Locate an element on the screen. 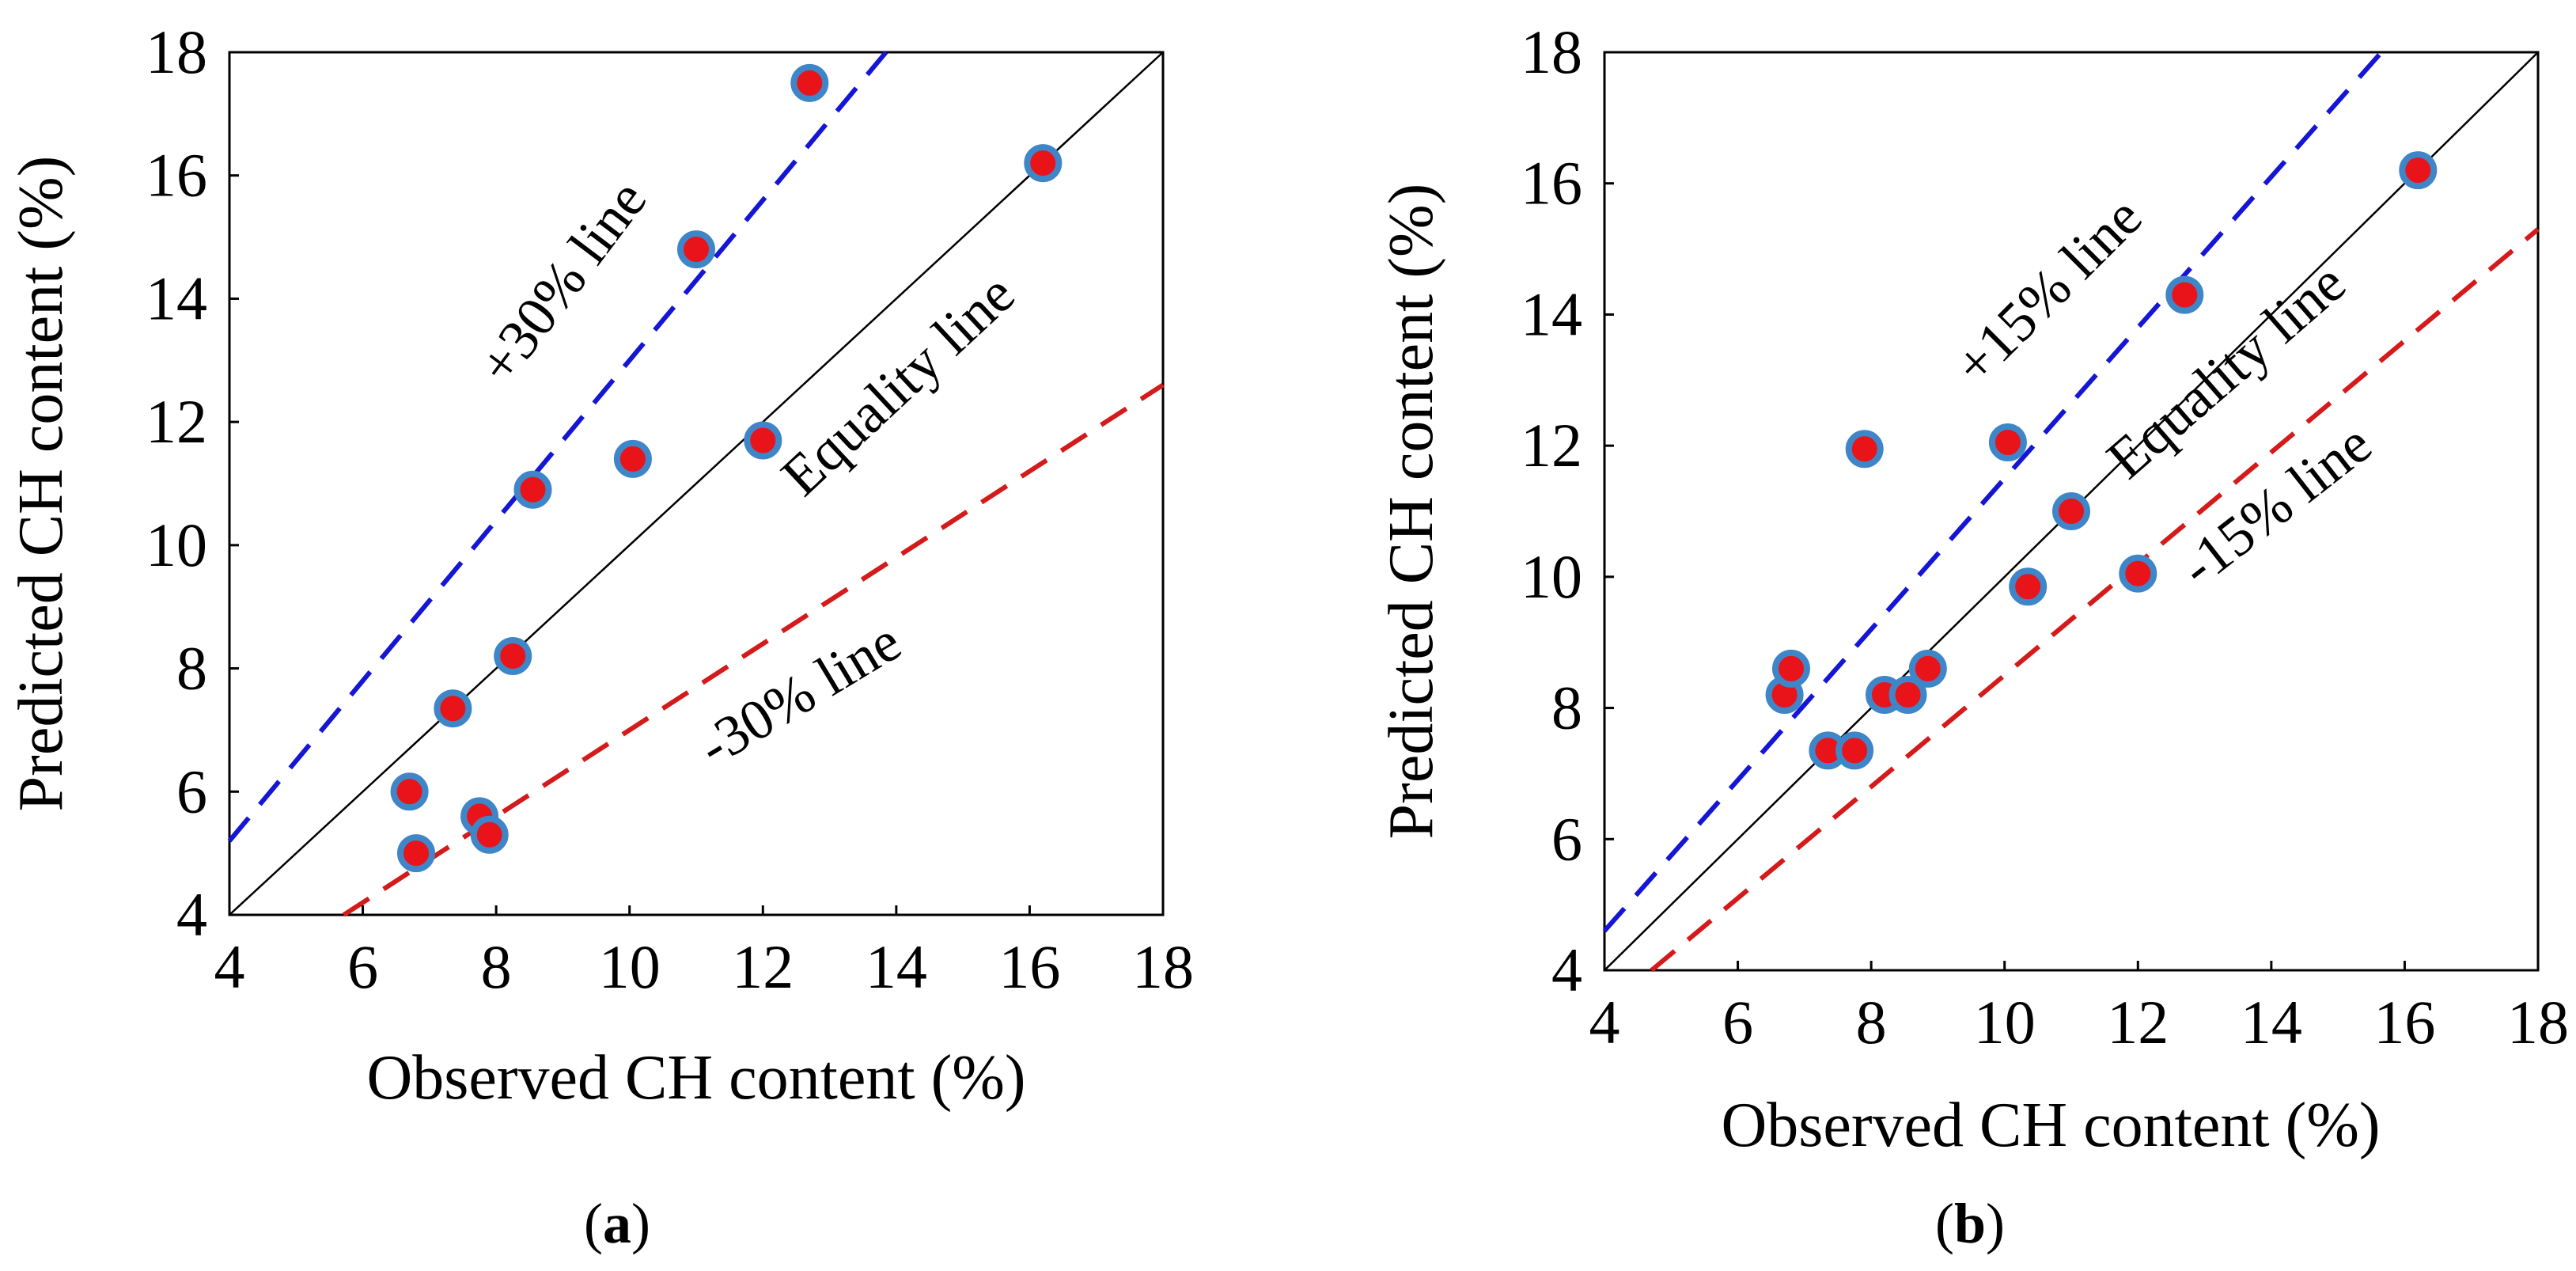 This screenshot has height=1271, width=2576. x-tick-label-a-18: 18 is located at coordinates (1163, 967).